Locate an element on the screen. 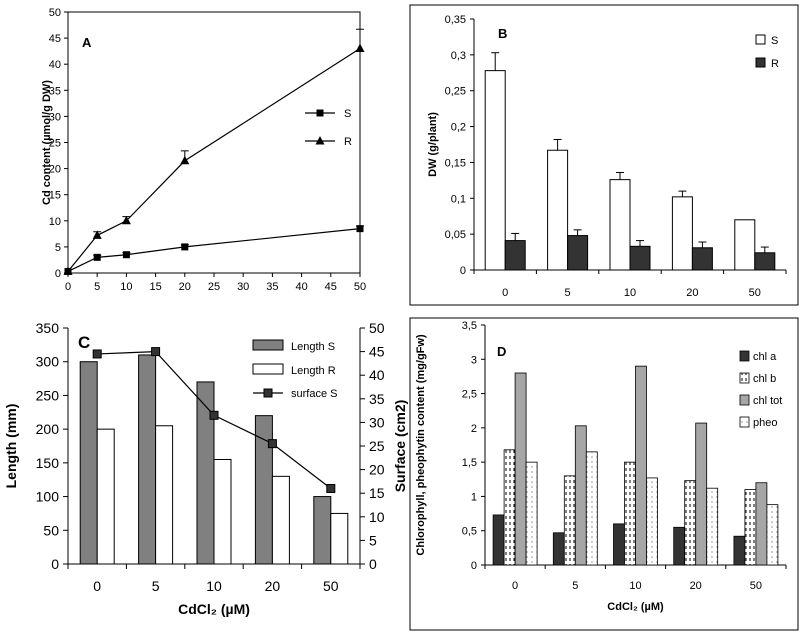 This screenshot has width=800, height=634. panel-a-x-tick-label: 0 is located at coordinates (68, 287).